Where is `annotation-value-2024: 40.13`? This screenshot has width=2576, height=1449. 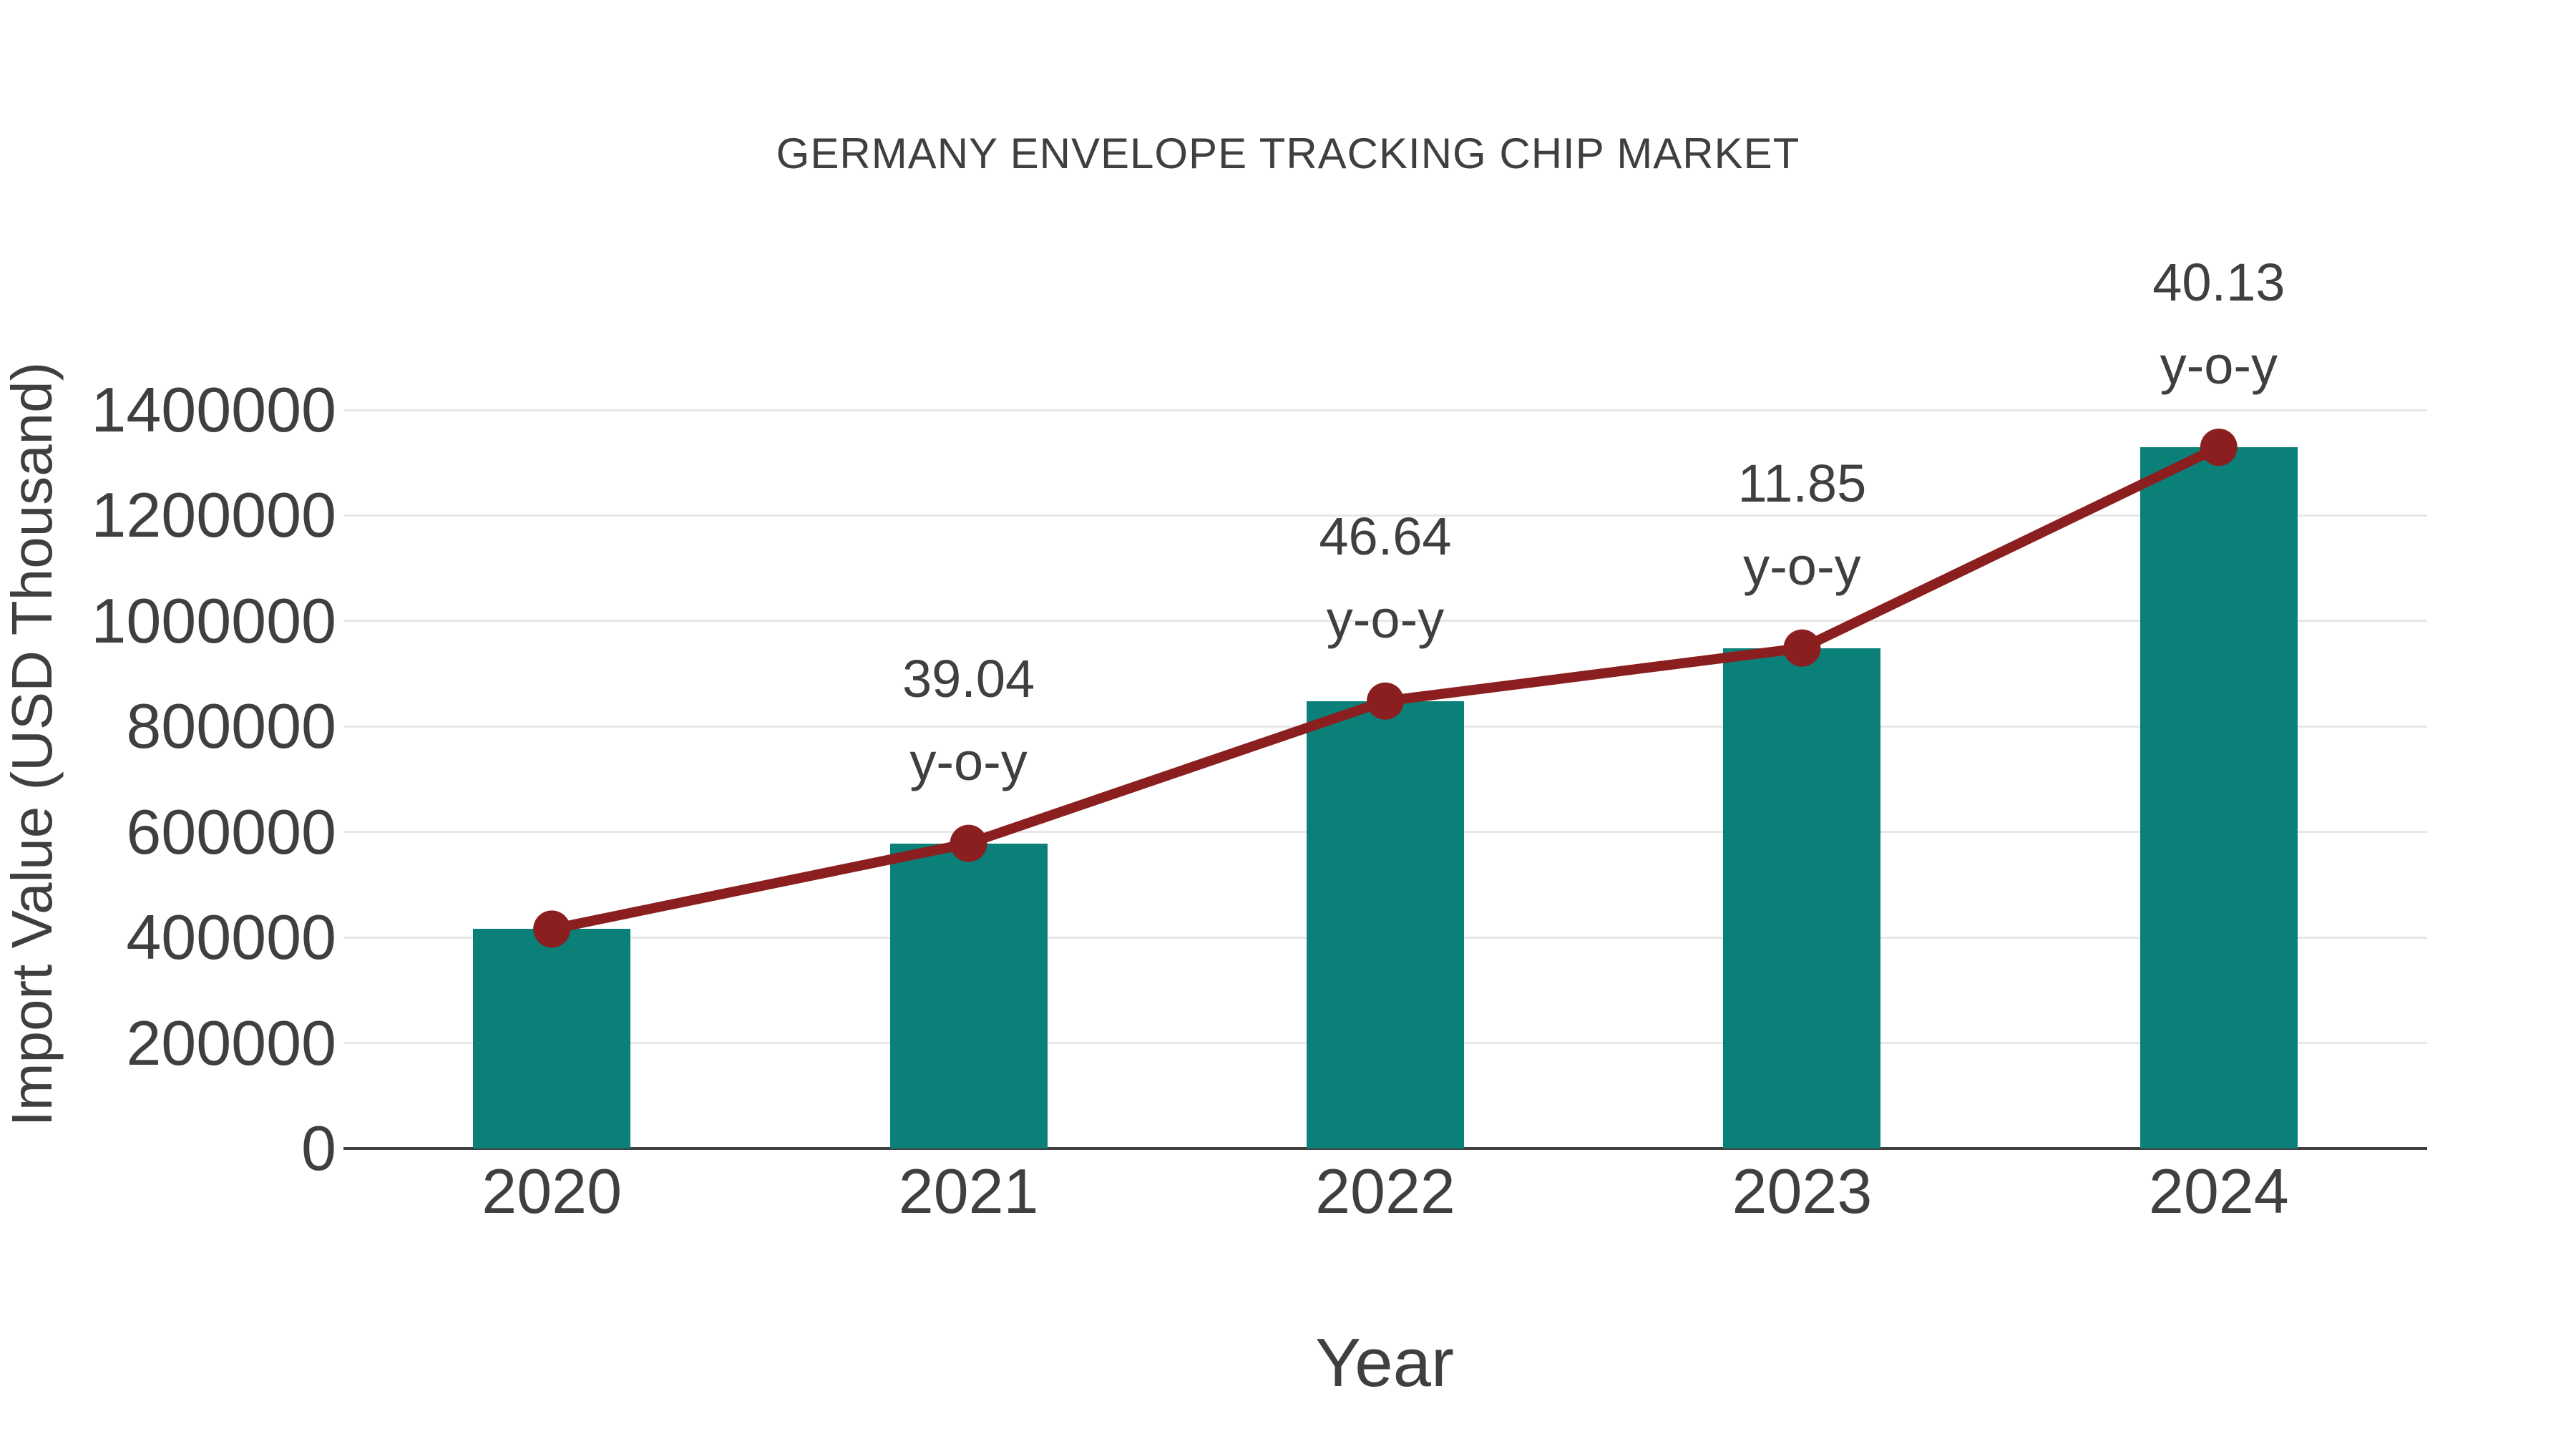 annotation-value-2024: 40.13 is located at coordinates (2218, 283).